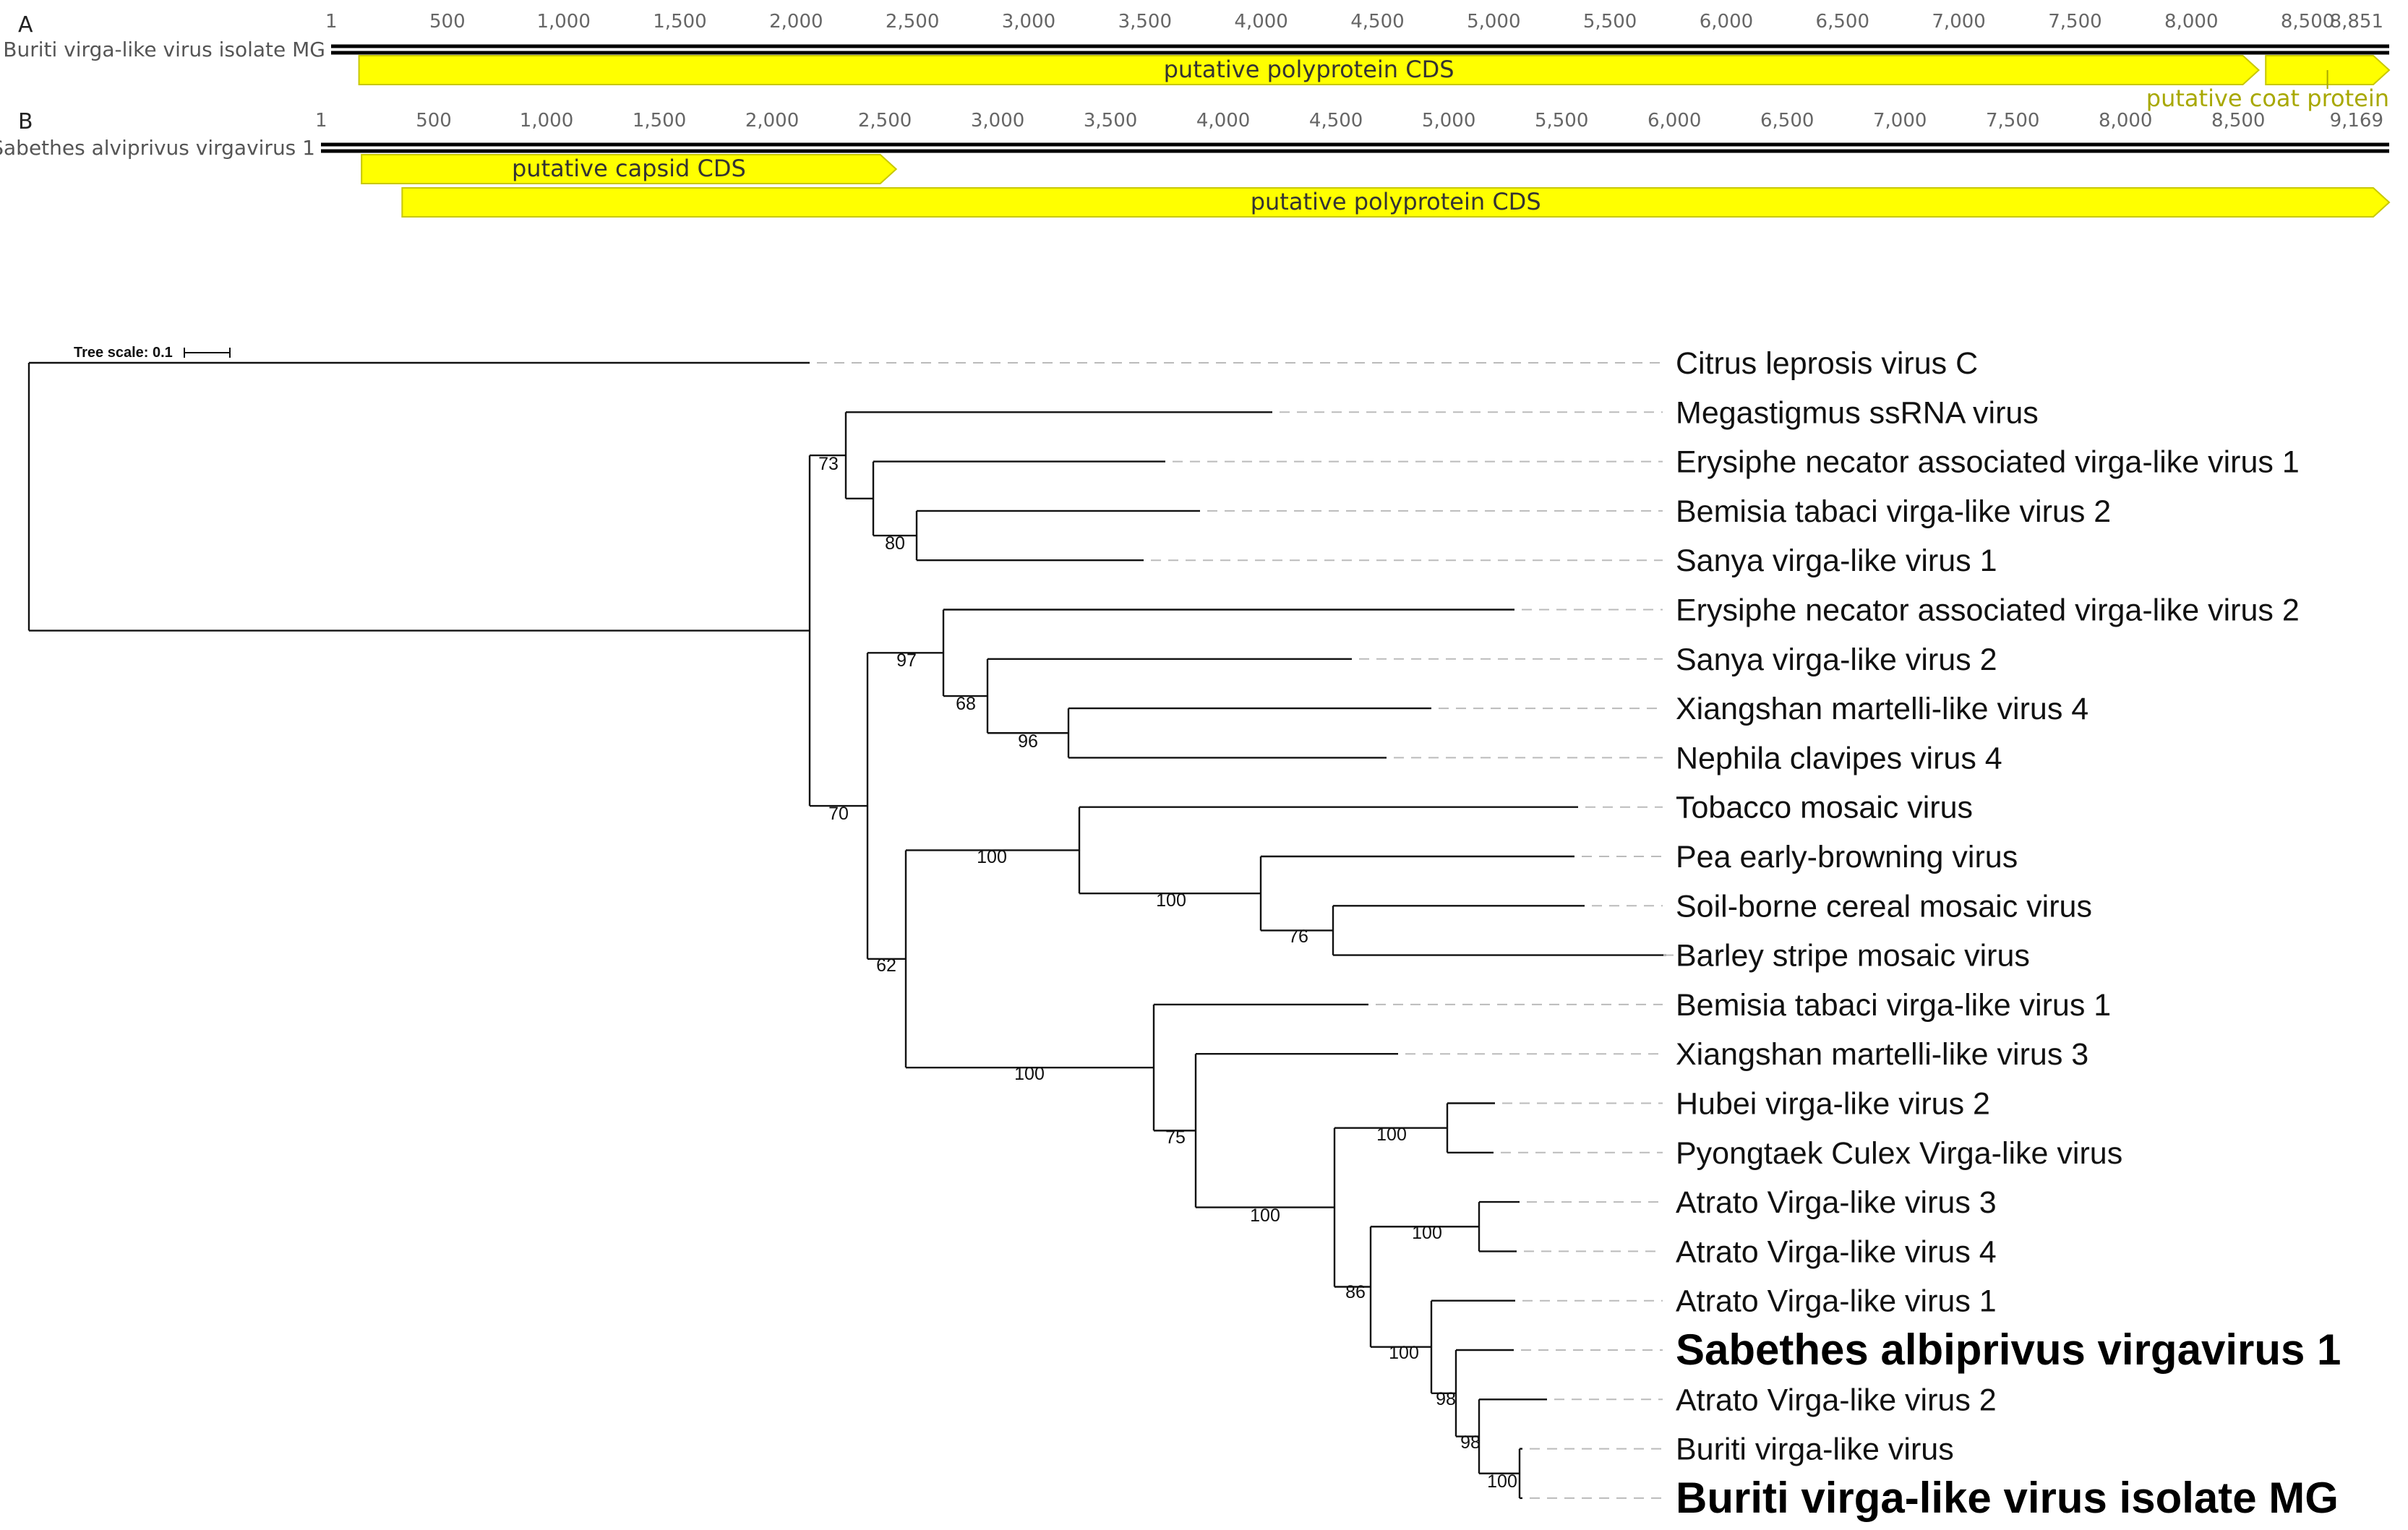 The width and height of the screenshot is (2408, 1530). I want to click on tip-label: Bemisia tabaci virga-like virus 2, so click(1893, 511).